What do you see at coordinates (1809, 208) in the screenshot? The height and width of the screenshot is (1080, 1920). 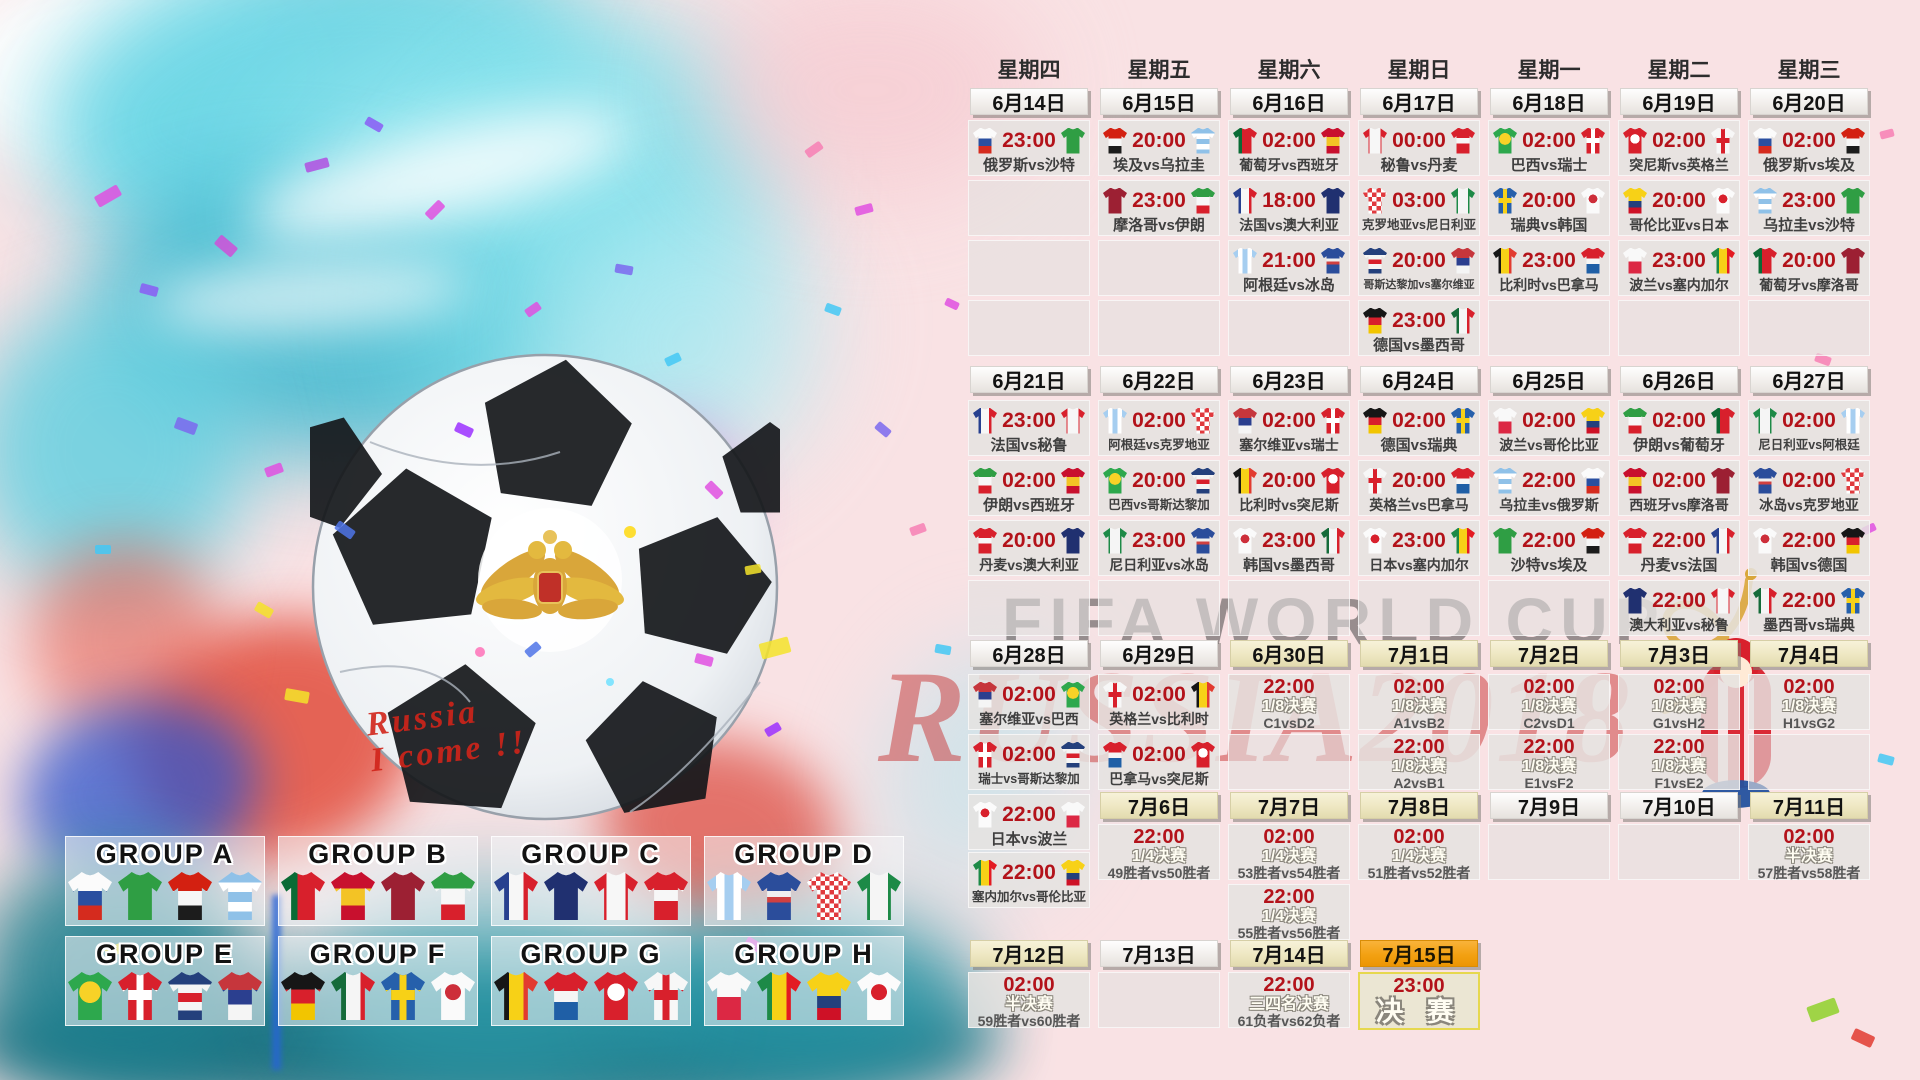 I see `match-cell: 23:00 乌拉圭vs沙特` at bounding box center [1809, 208].